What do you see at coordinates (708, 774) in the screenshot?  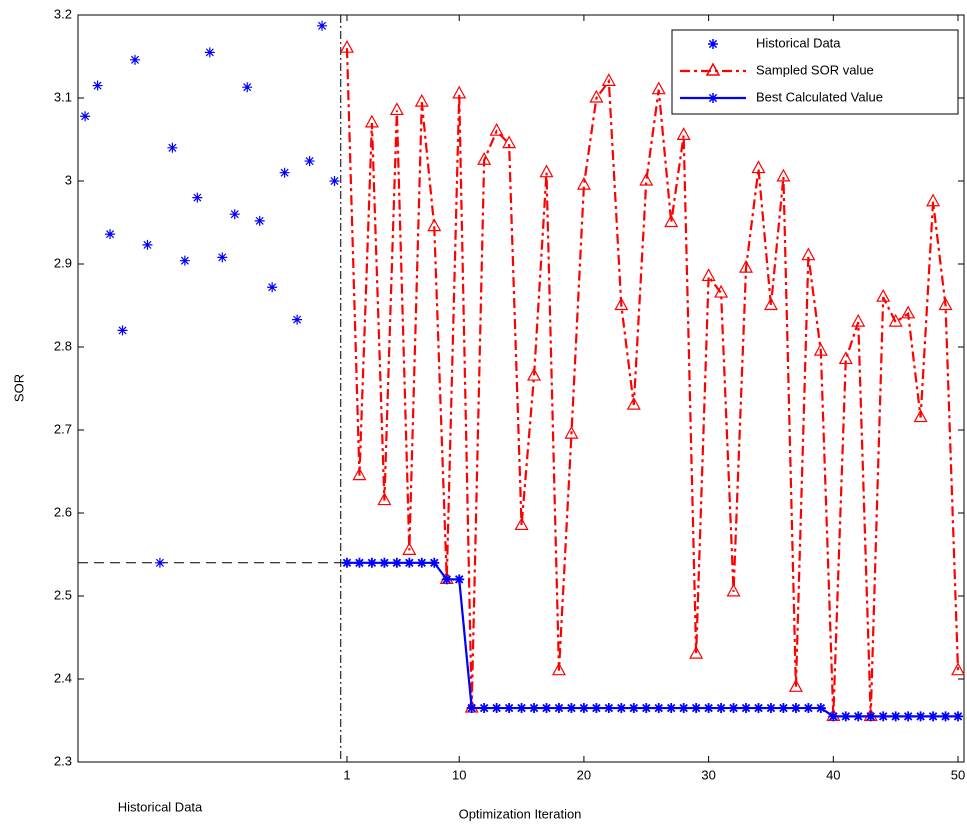 I see `x-tick-label: 30` at bounding box center [708, 774].